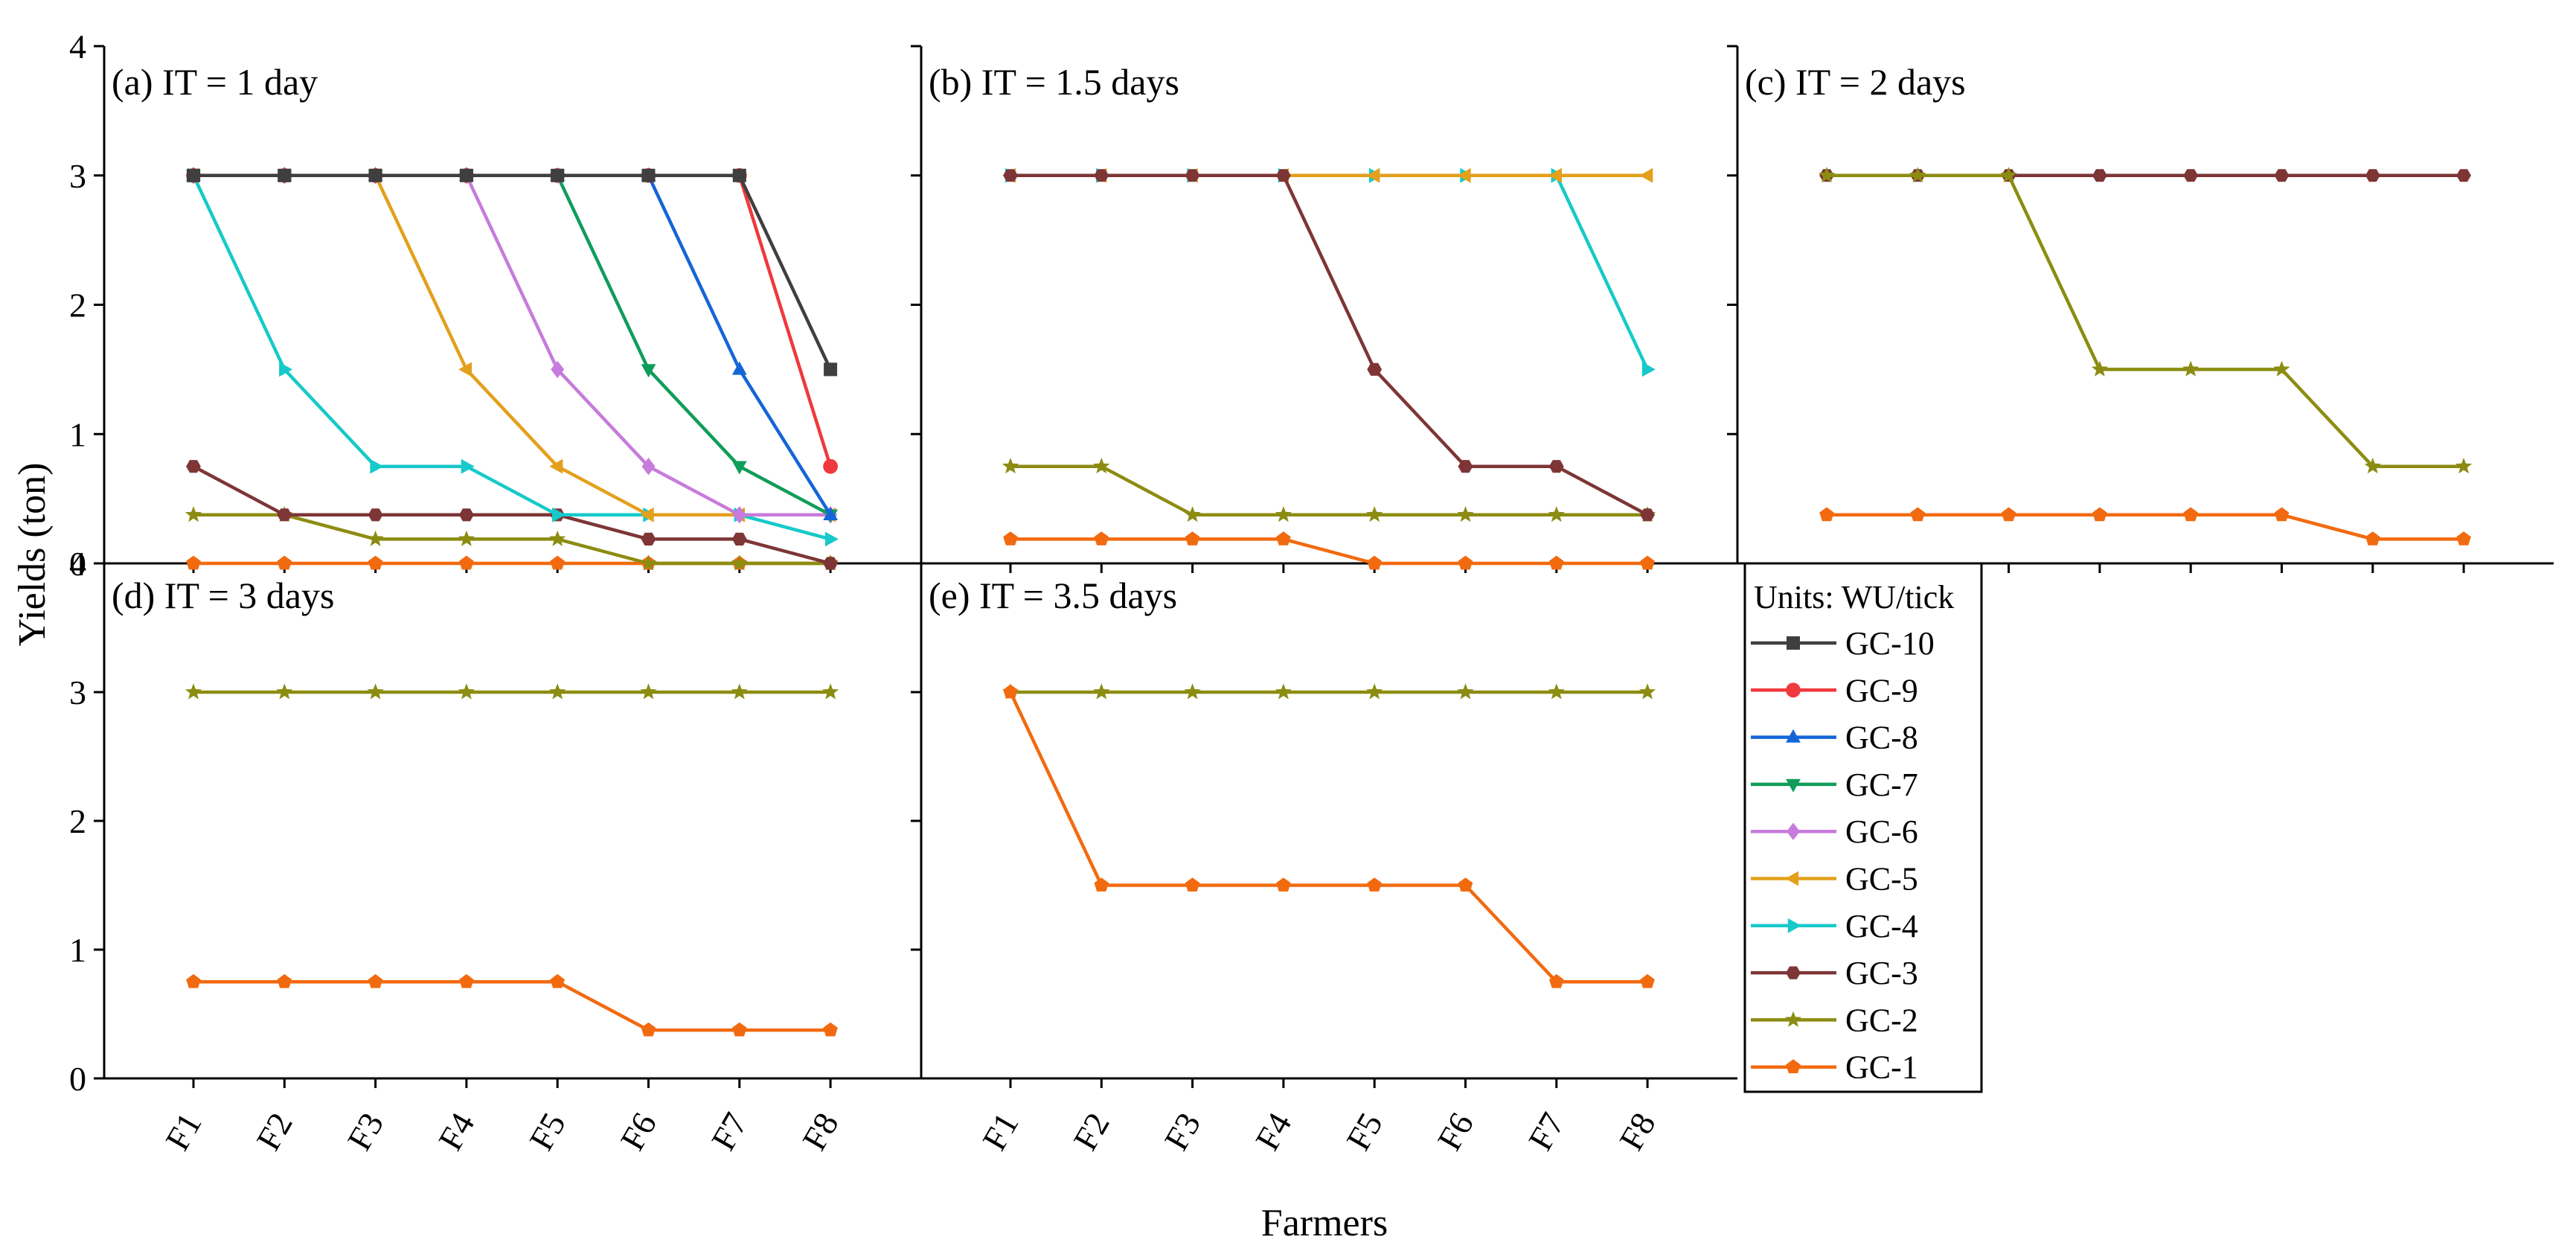  Describe the element at coordinates (1882, 926) in the screenshot. I see `legend-label: GC-4` at that location.